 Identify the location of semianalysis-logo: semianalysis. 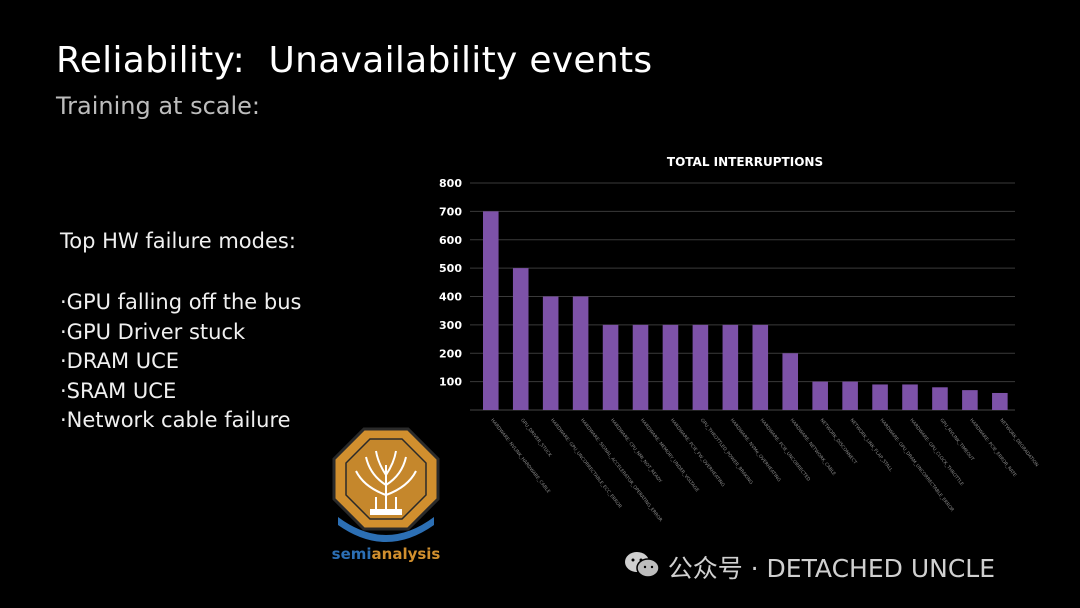
(386, 495).